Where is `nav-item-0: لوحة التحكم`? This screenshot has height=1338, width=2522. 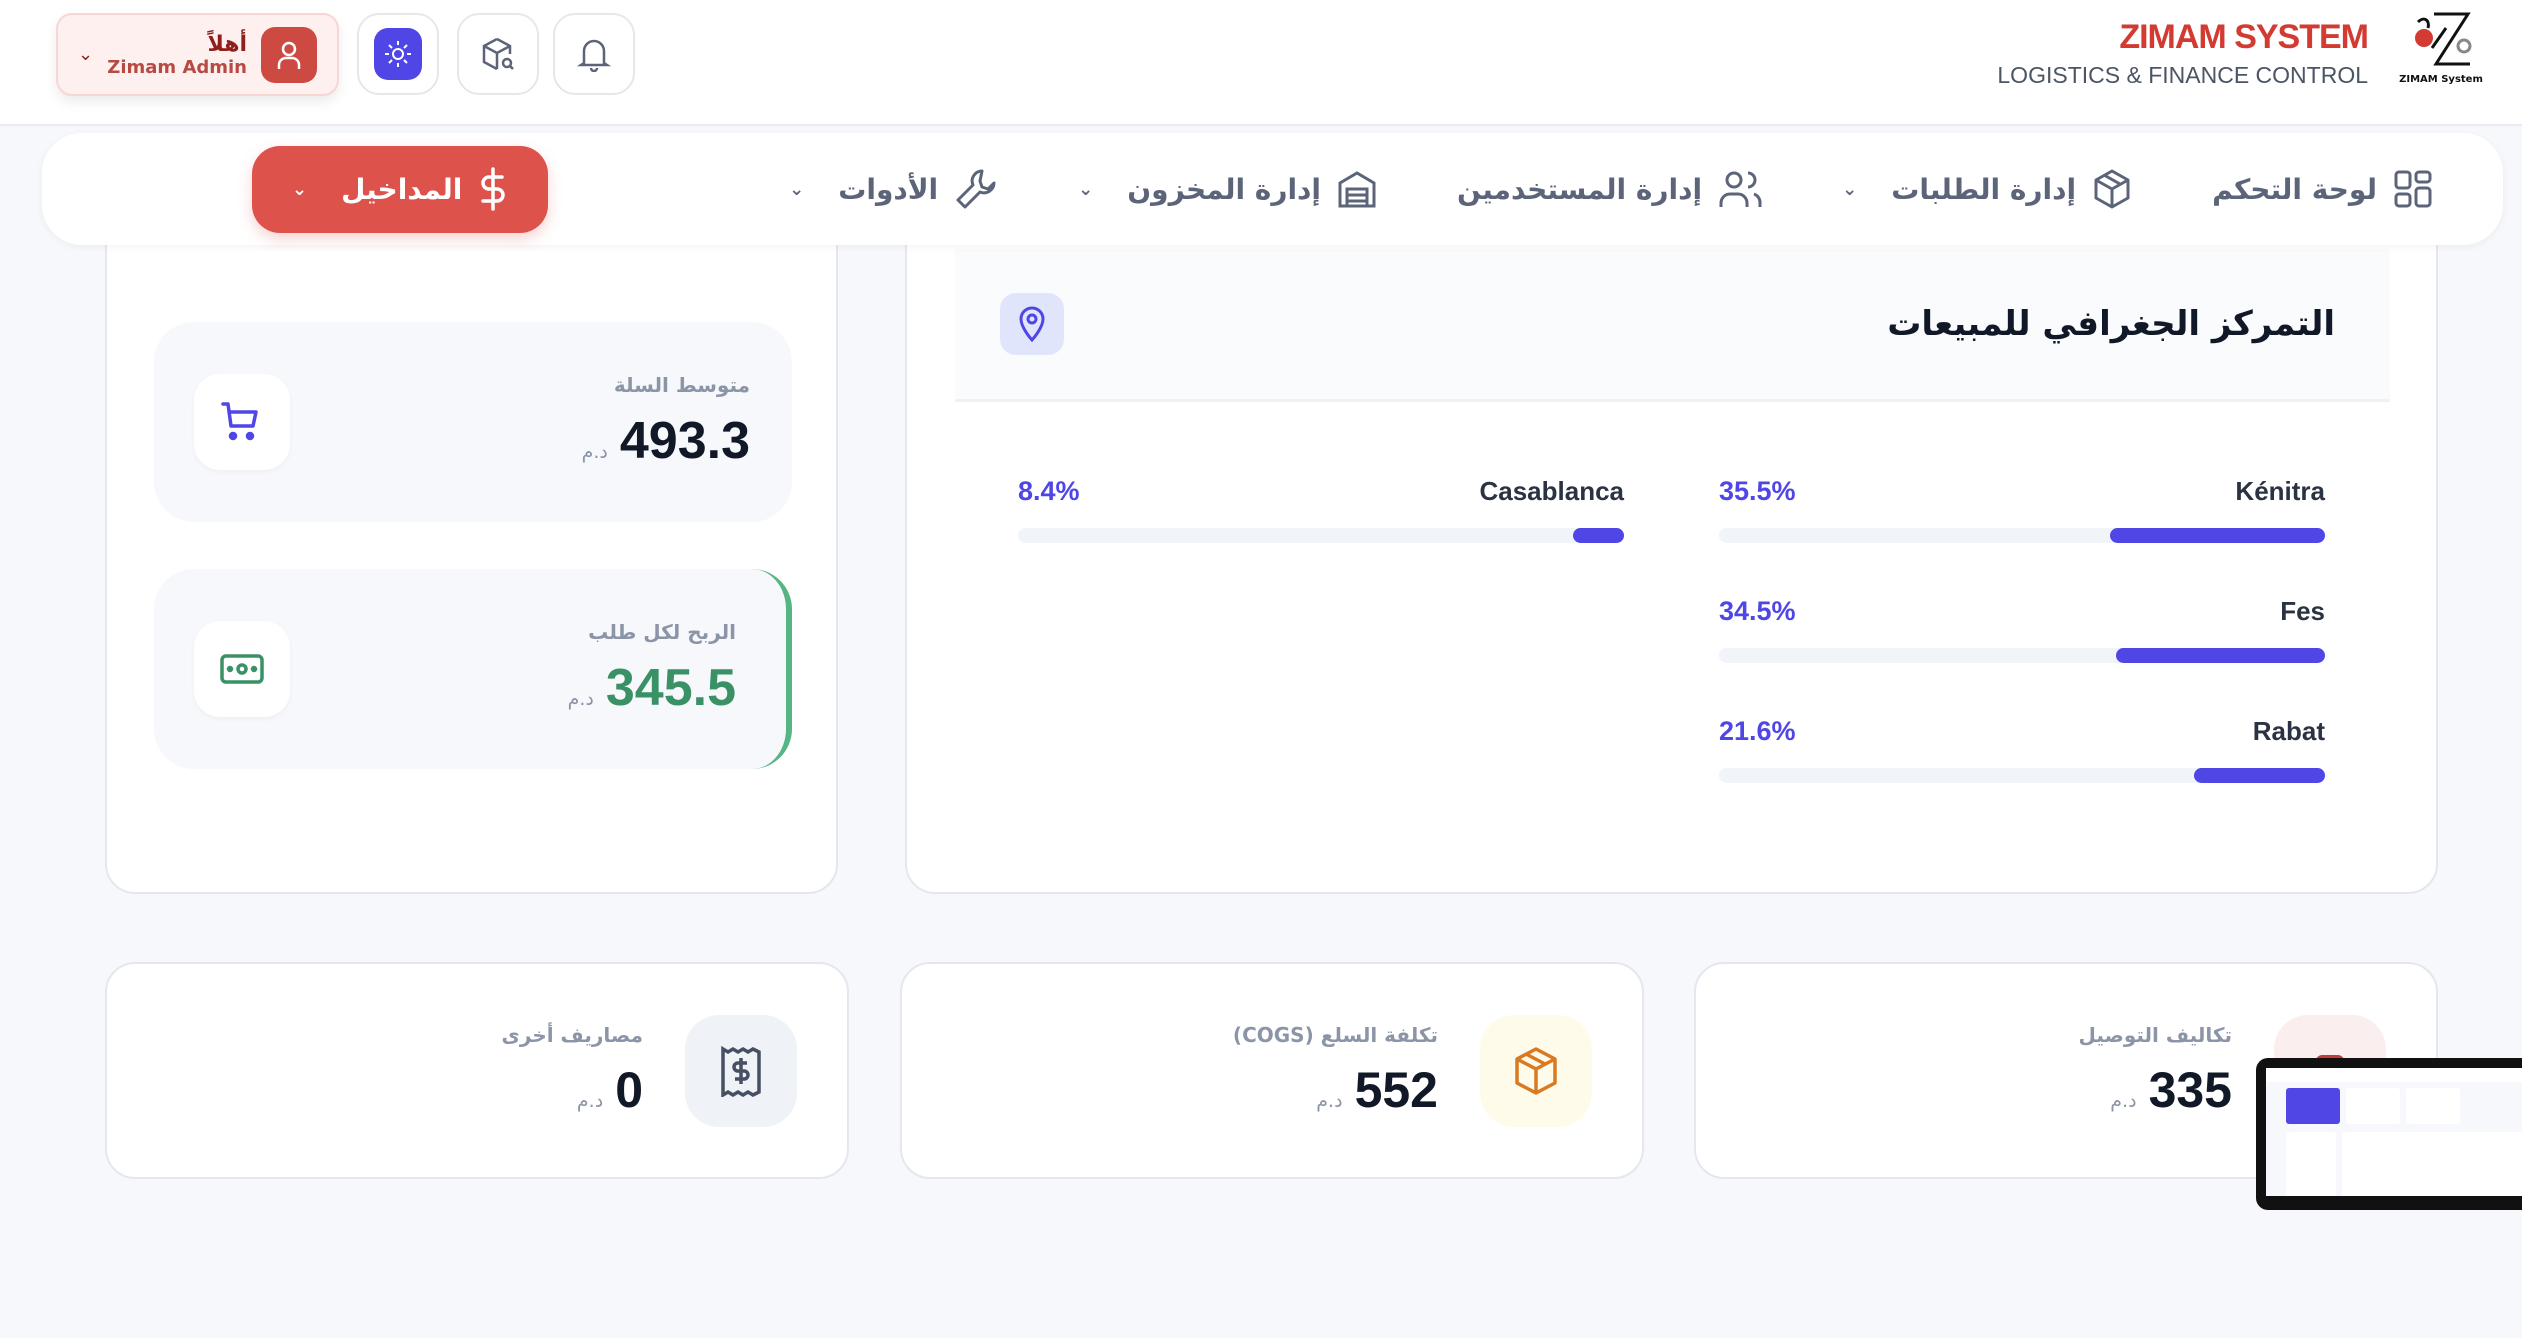 nav-item-0: لوحة التحكم is located at coordinates (2322, 189).